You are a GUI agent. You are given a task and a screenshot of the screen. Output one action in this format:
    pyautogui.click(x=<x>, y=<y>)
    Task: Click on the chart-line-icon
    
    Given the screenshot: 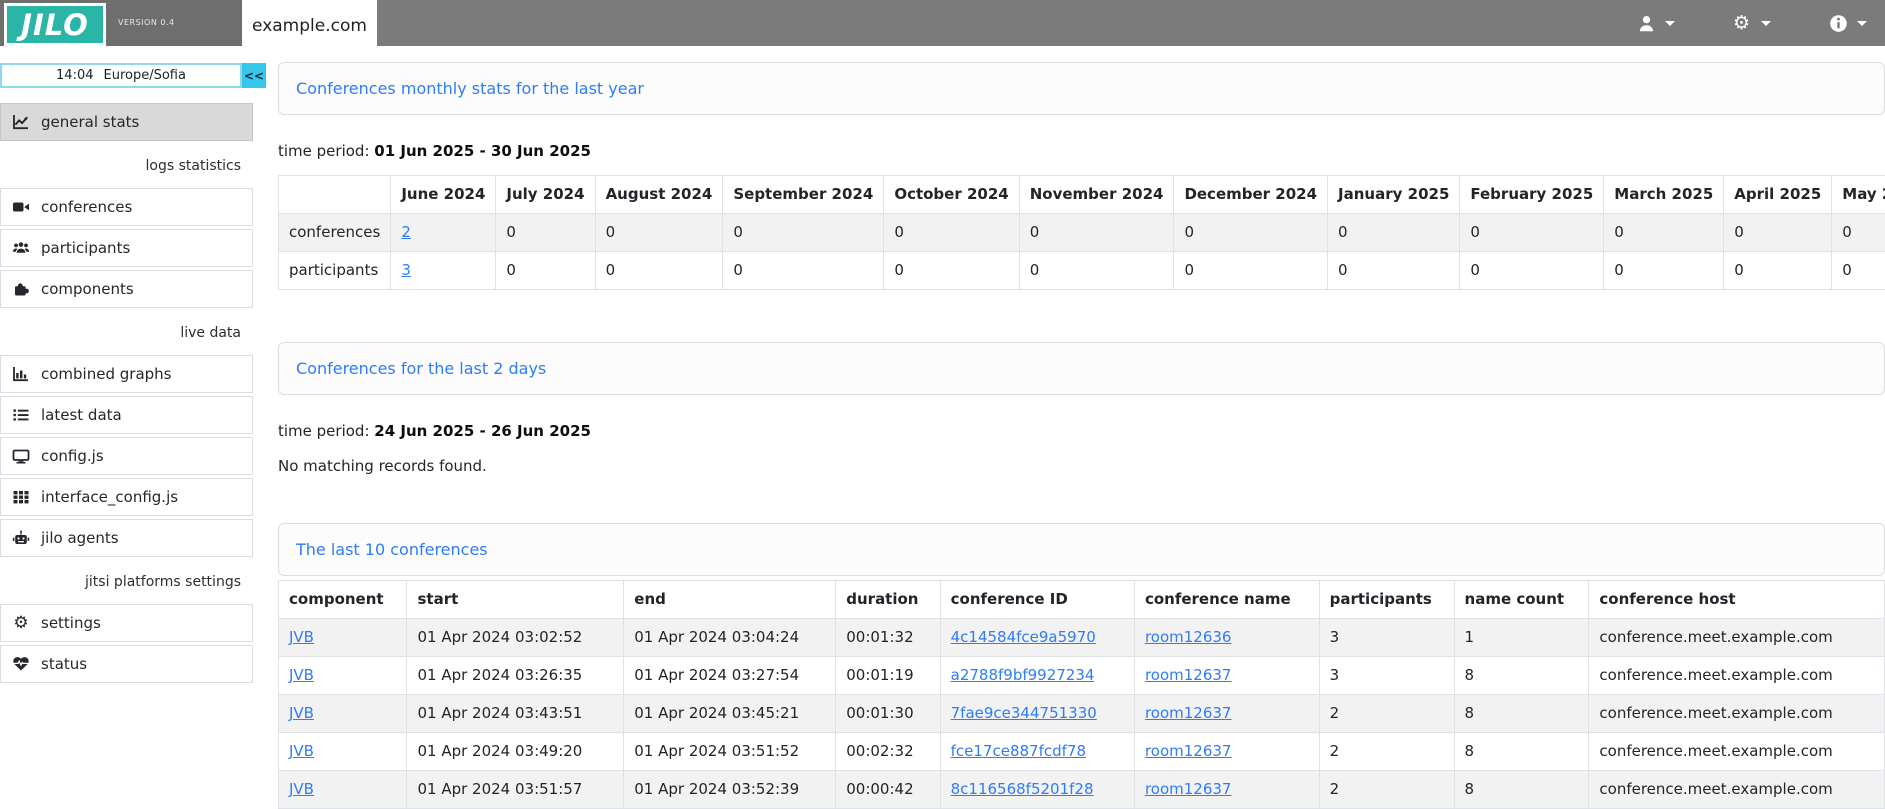 What is the action you would take?
    pyautogui.click(x=20, y=122)
    